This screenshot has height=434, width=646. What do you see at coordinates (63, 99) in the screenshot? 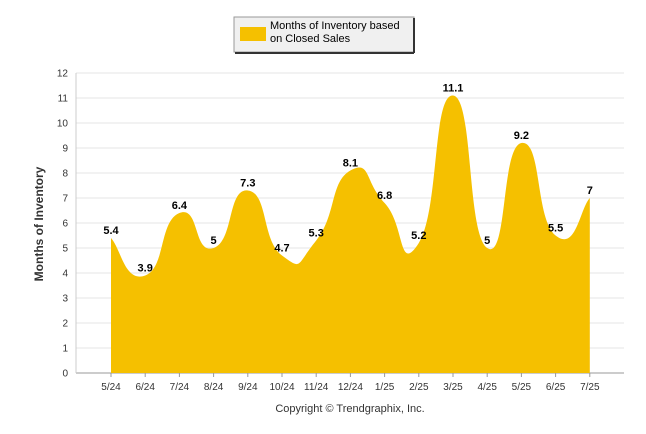
I see `y-tick-label: 11` at bounding box center [63, 99].